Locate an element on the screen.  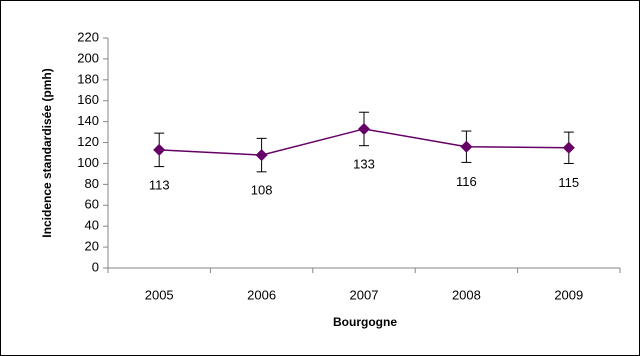
y-tick-label: 0 is located at coordinates (95, 266).